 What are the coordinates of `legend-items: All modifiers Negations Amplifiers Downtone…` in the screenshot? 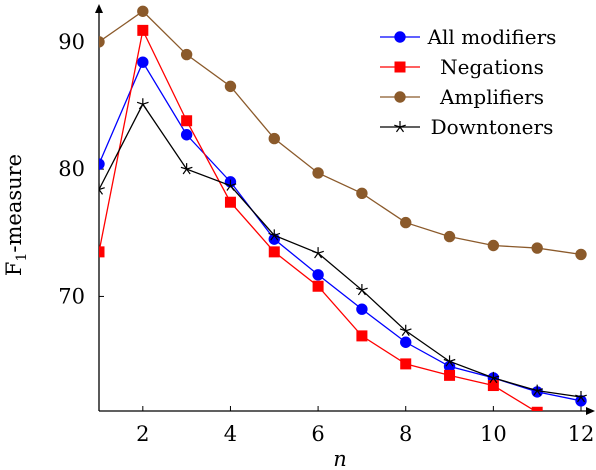 It's located at (468, 82).